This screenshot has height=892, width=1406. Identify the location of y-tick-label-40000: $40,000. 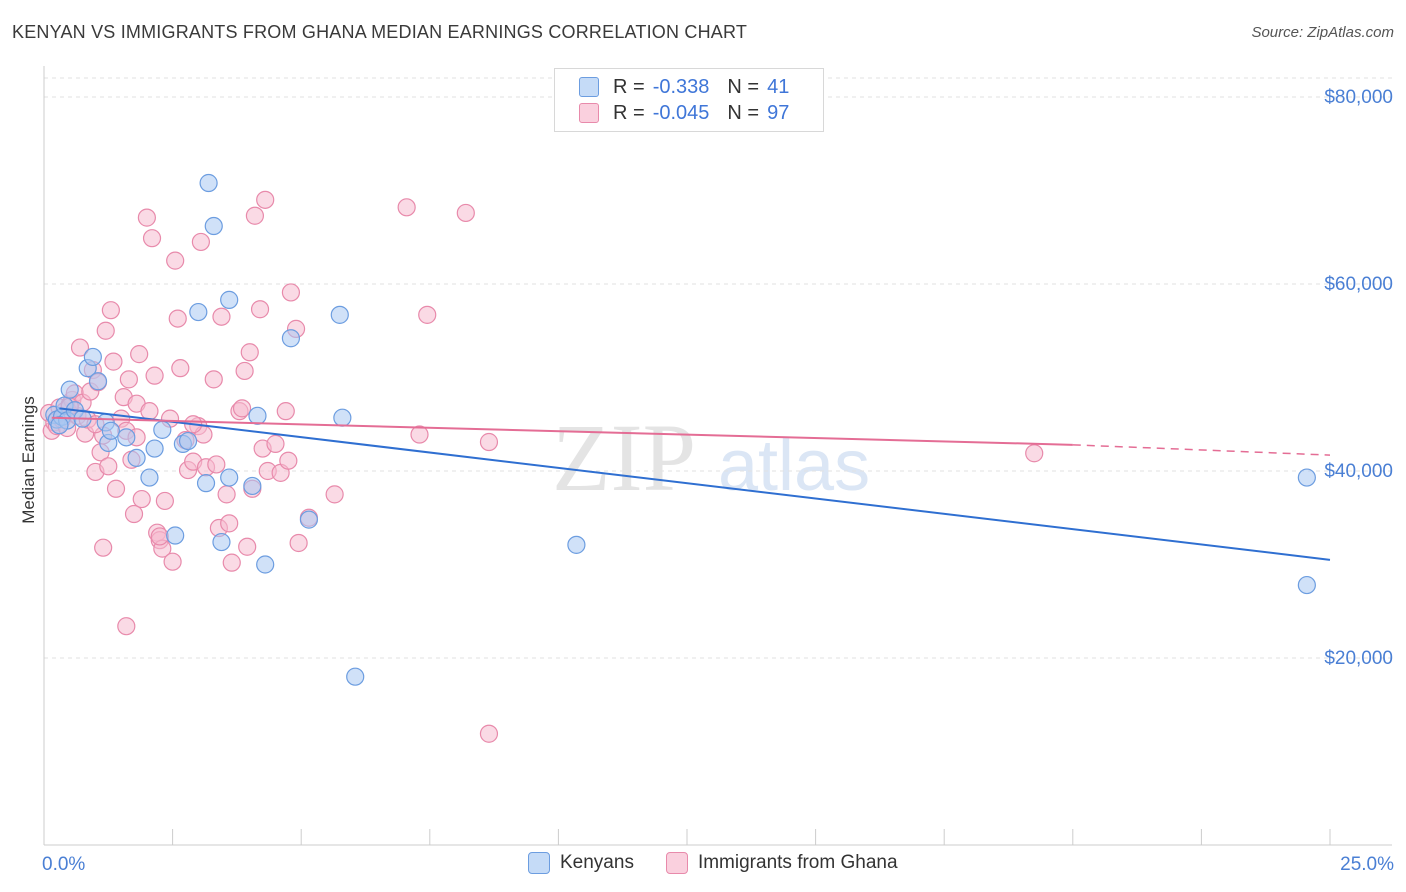
(1358, 471).